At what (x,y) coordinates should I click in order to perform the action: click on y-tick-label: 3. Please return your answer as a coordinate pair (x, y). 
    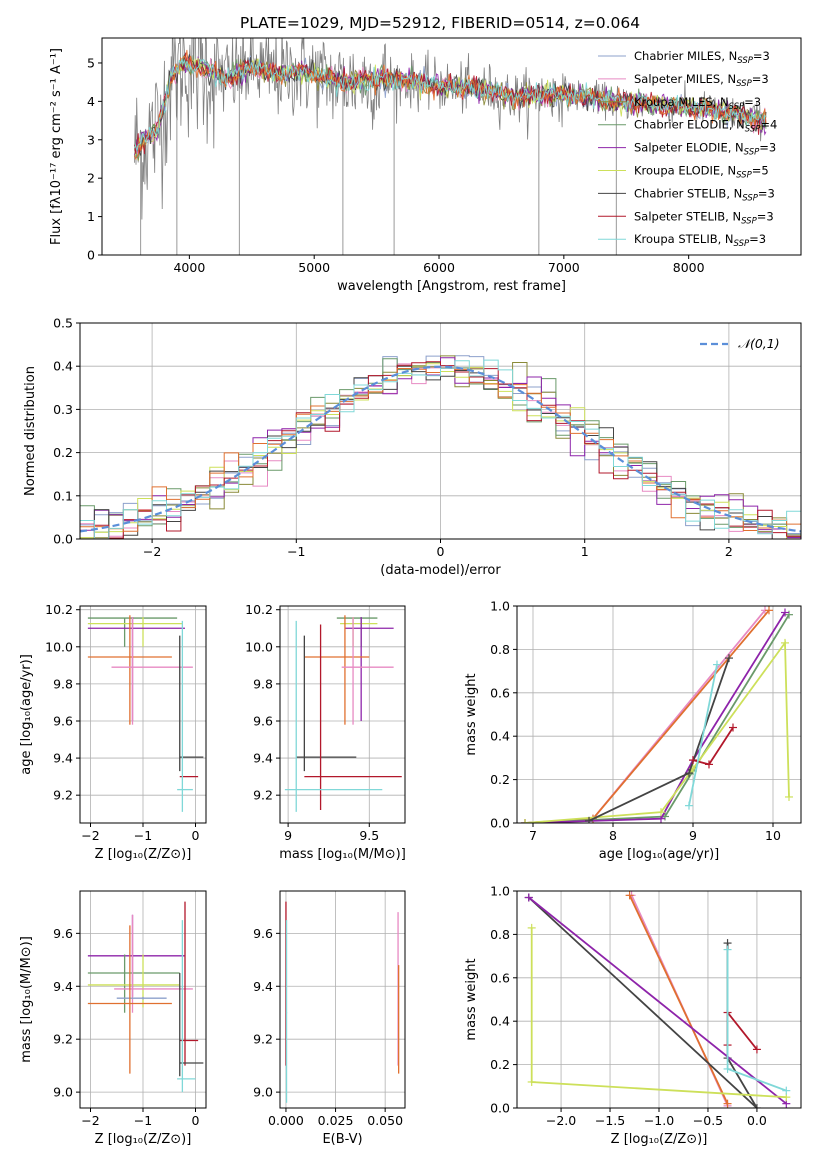
    Looking at the image, I should click on (91, 139).